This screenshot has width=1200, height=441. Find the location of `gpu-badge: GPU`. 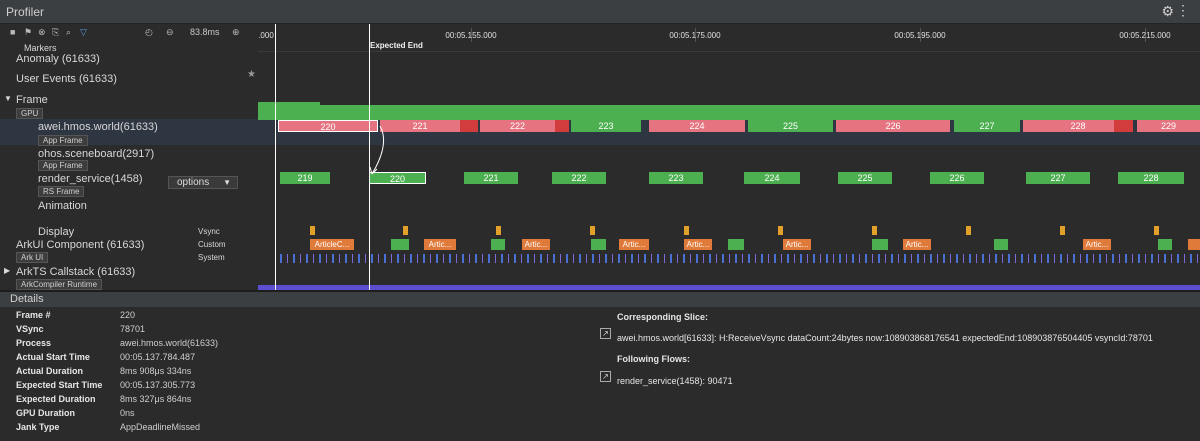

gpu-badge: GPU is located at coordinates (30, 113).